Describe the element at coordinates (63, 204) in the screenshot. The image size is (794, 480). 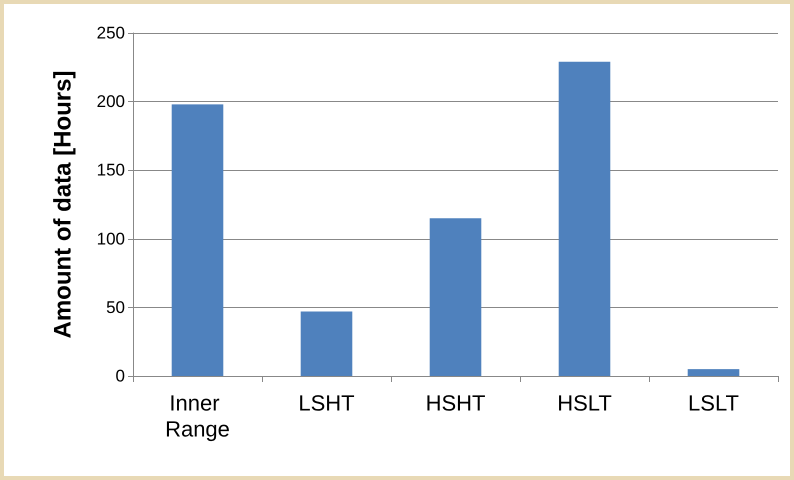
I see `y-axis-title: Amount of data [Hours]` at that location.